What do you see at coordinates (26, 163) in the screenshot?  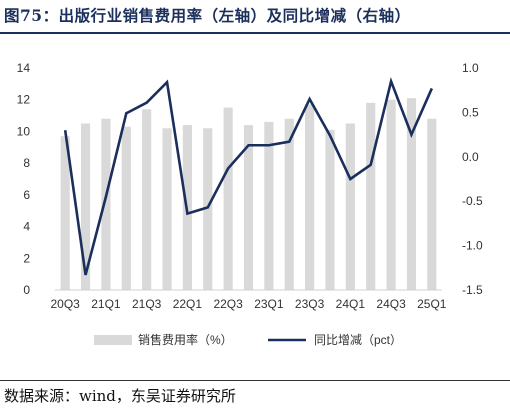 I see `y-left-tick-label: 8` at bounding box center [26, 163].